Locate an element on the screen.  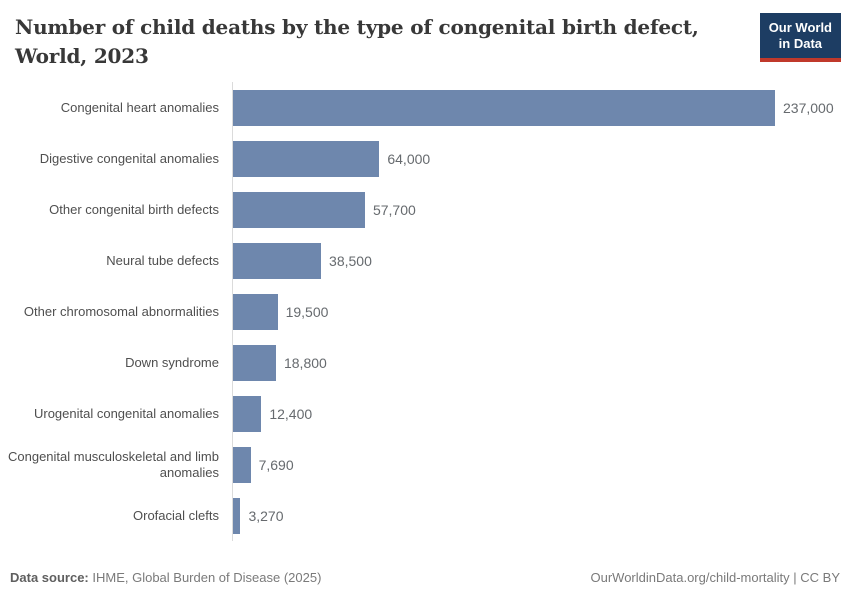
data-source-text: IHME, Global Burden of Disease (2025) is located at coordinates (205, 577).